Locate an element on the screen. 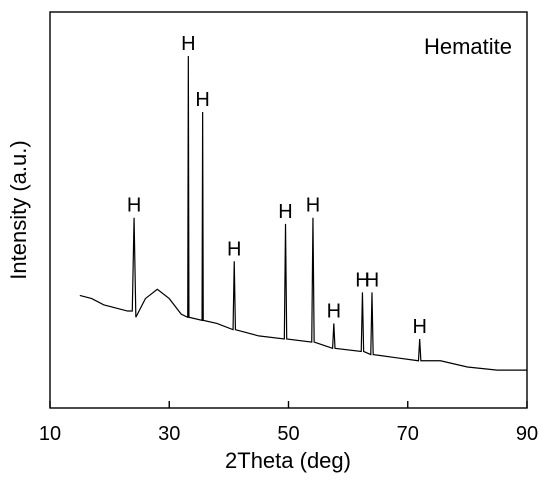 This screenshot has width=550, height=491. x-ticks is located at coordinates (288, 404).